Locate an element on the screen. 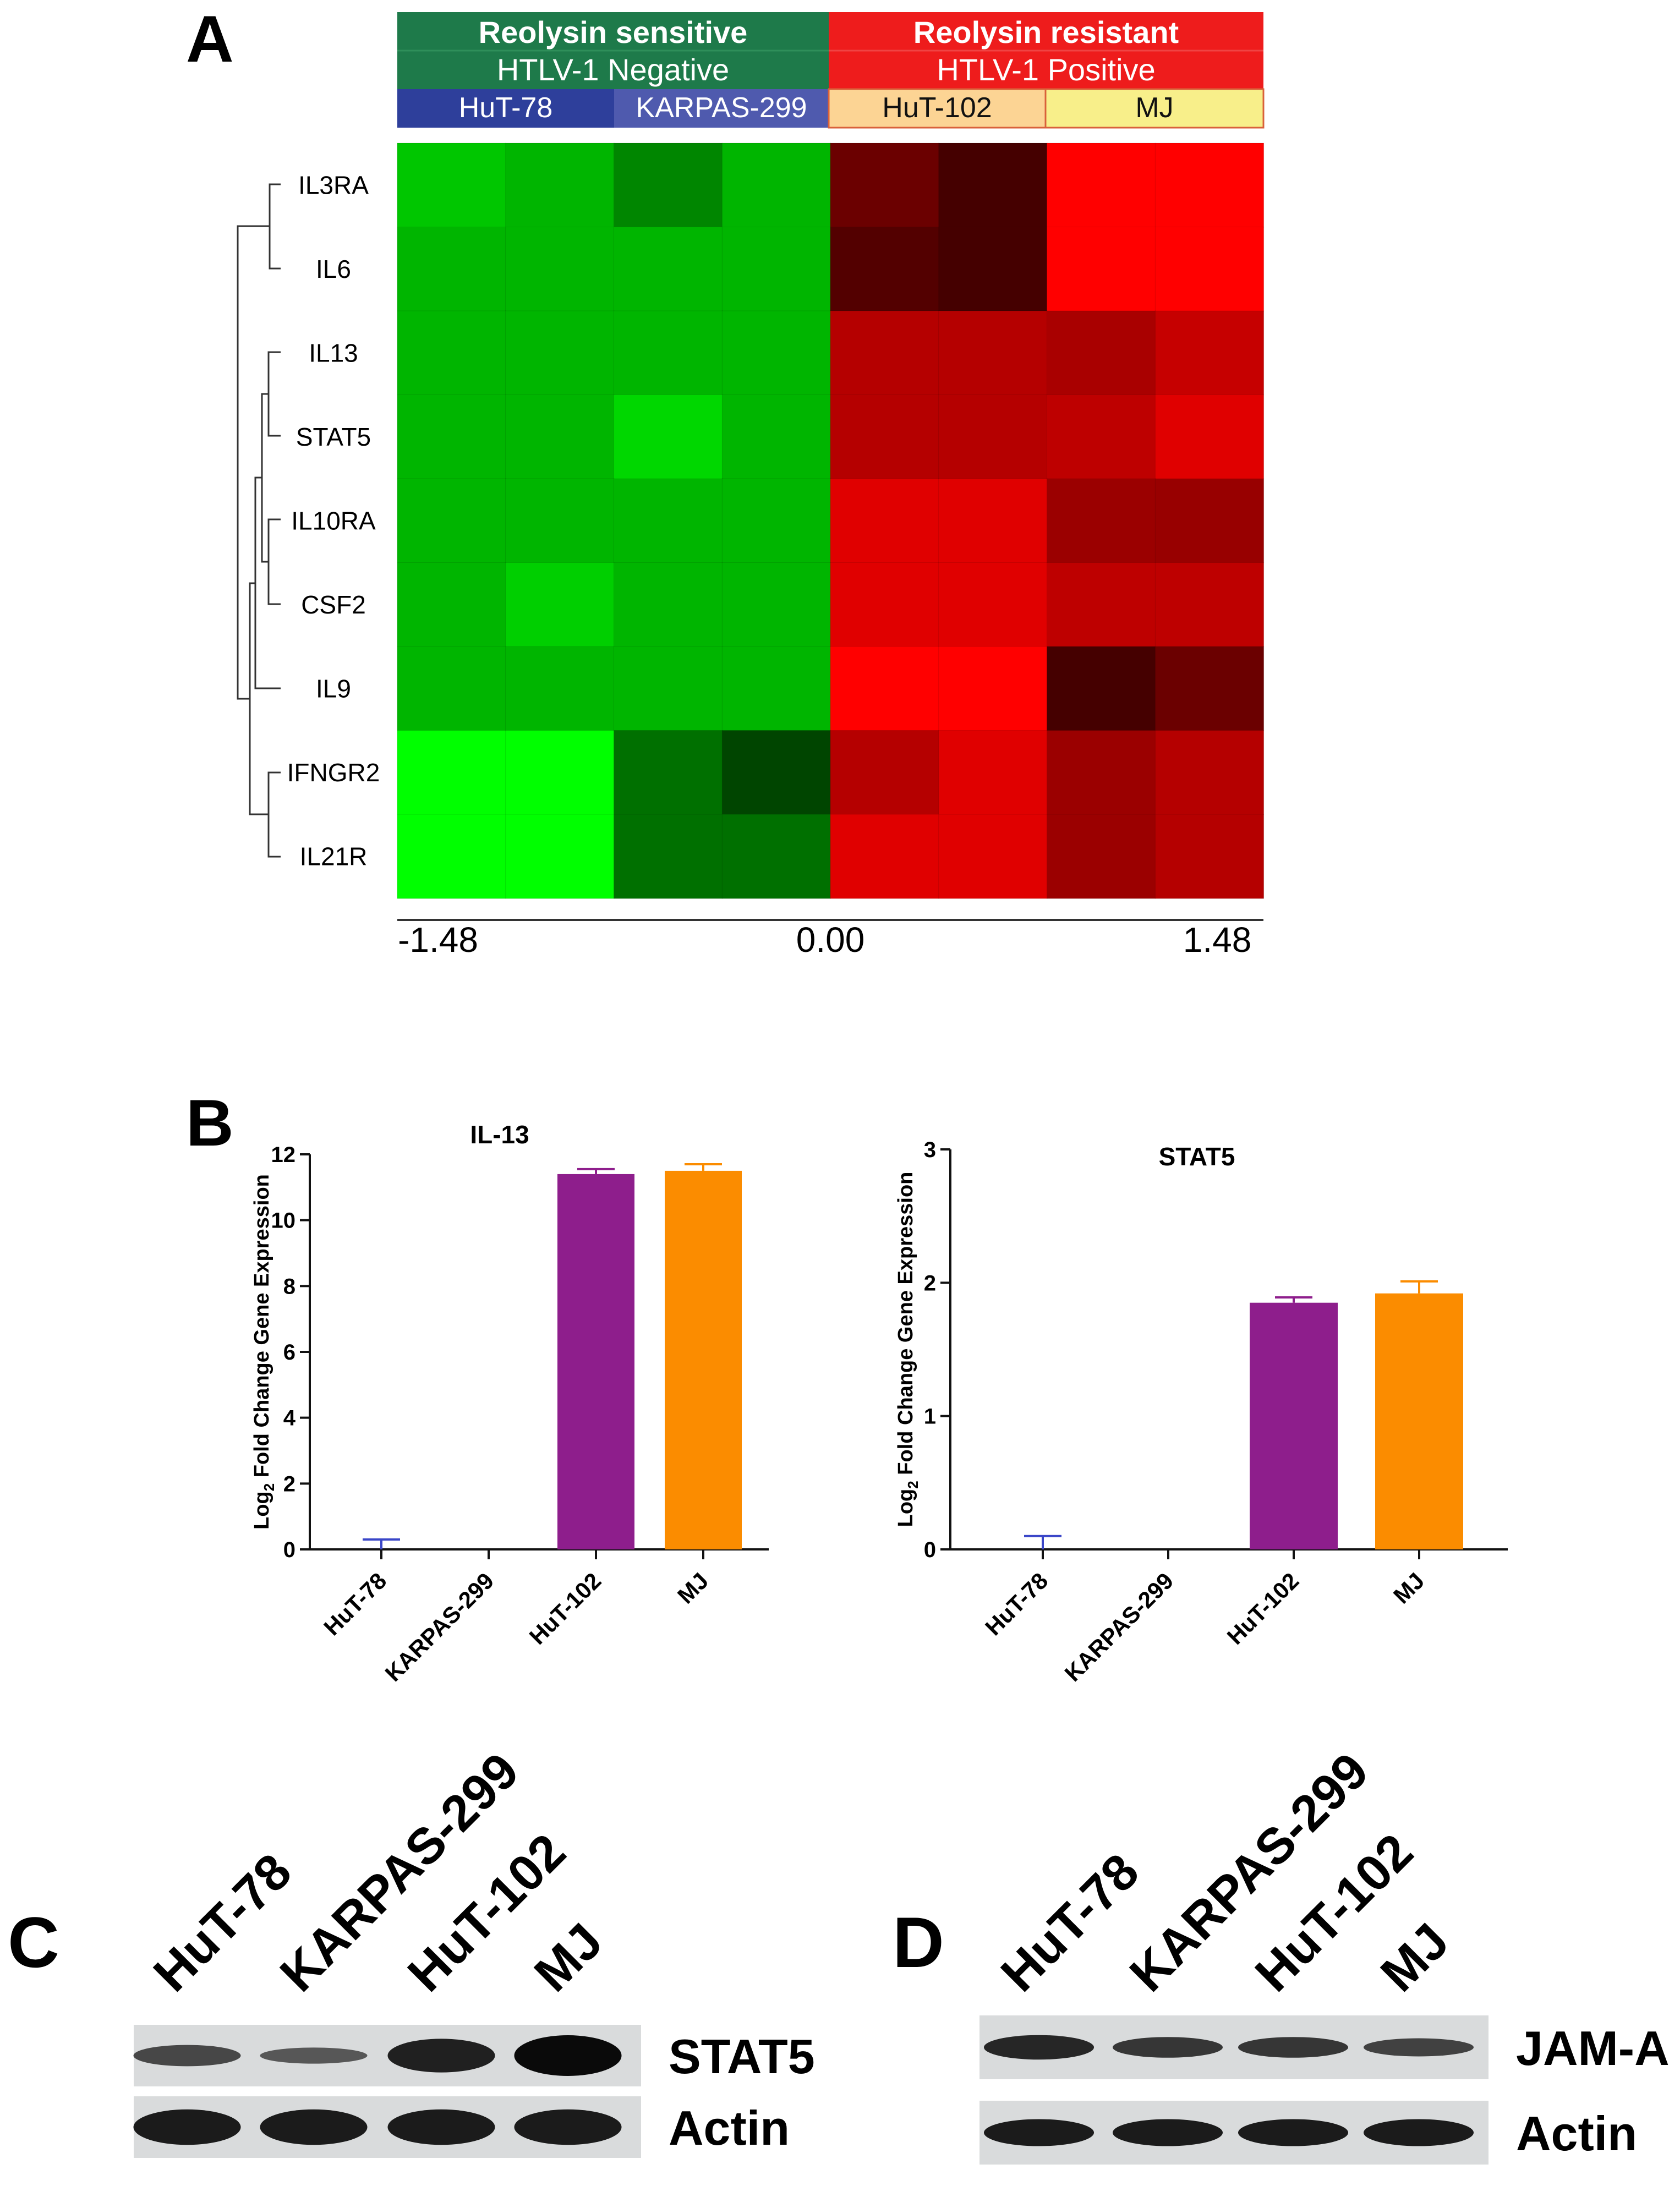 Image resolution: width=1680 pixels, height=2197 pixels. row-label-actin: Actin is located at coordinates (729, 2128).